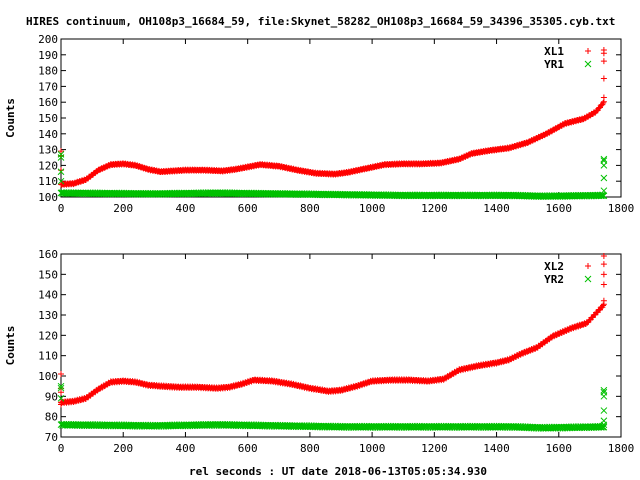 The image size is (640, 480). Describe the element at coordinates (332, 407) in the screenshot. I see `series-YR2` at that location.